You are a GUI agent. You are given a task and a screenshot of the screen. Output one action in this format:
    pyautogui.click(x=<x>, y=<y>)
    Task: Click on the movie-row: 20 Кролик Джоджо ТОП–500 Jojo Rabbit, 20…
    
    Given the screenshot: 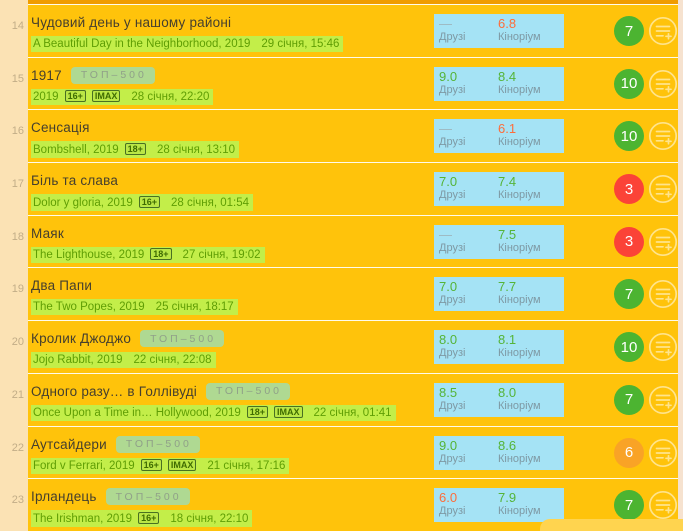 What is the action you would take?
    pyautogui.click(x=345, y=346)
    